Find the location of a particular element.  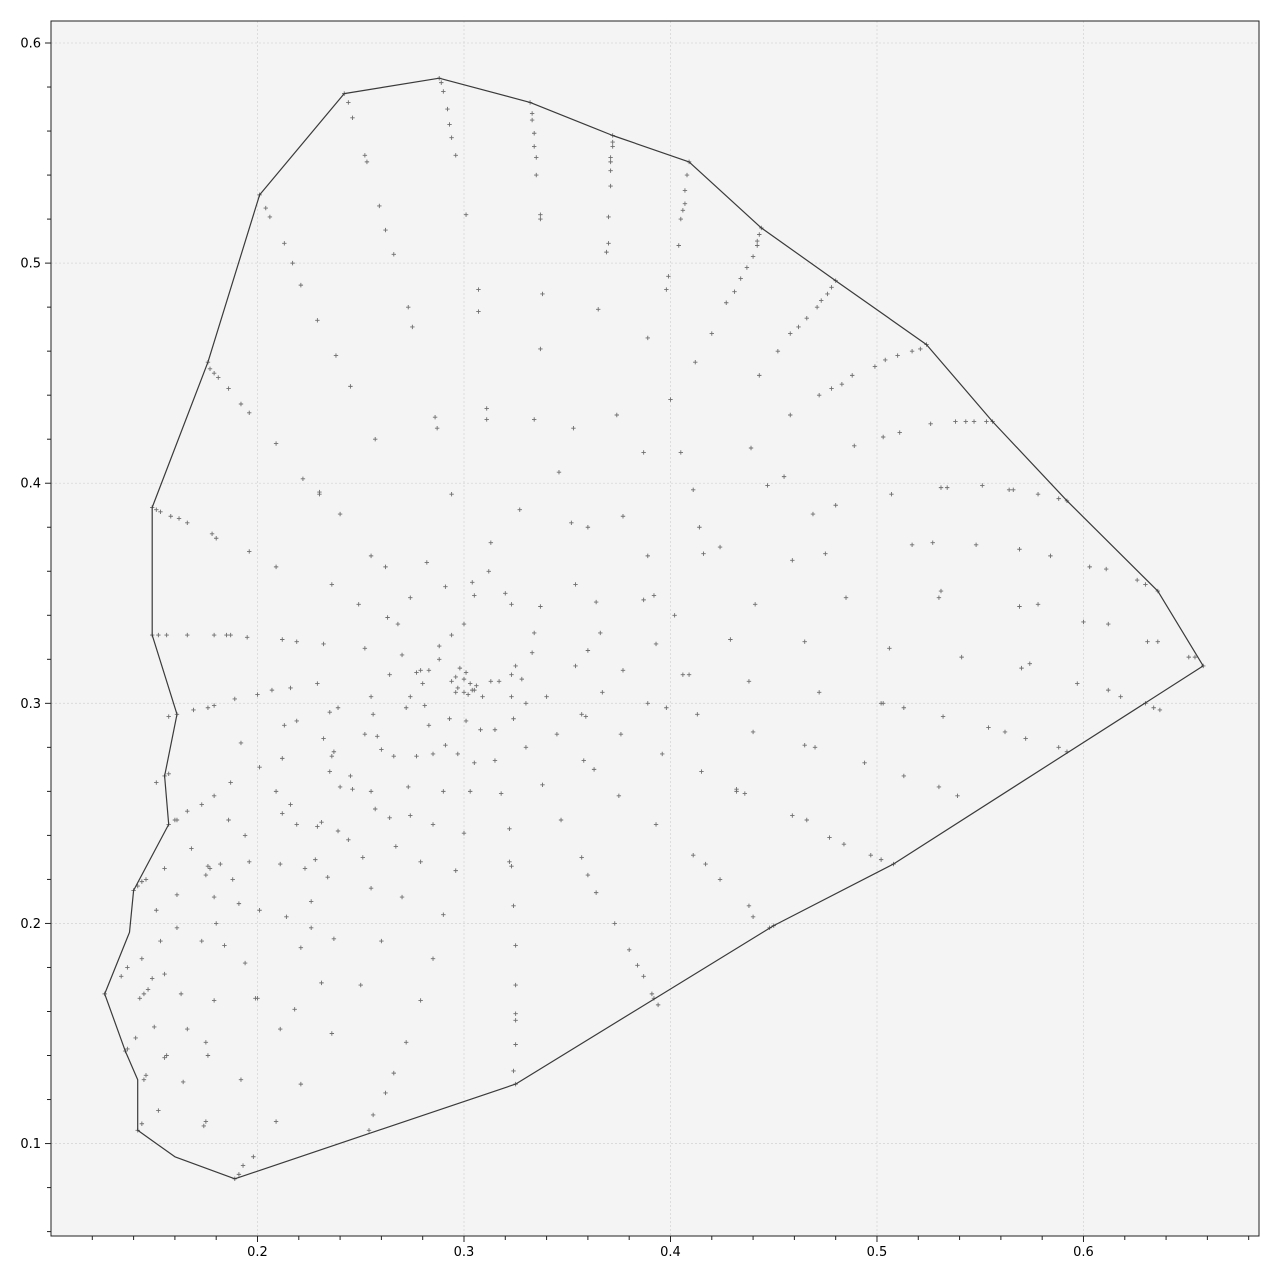

x-tick-label: 0.2 is located at coordinates (257, 1252).